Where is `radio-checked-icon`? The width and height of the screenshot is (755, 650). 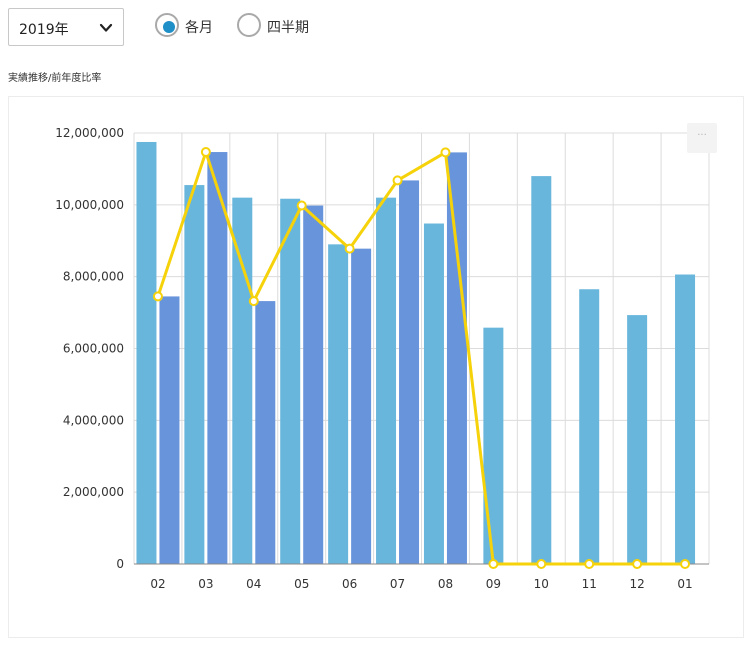 radio-checked-icon is located at coordinates (167, 25).